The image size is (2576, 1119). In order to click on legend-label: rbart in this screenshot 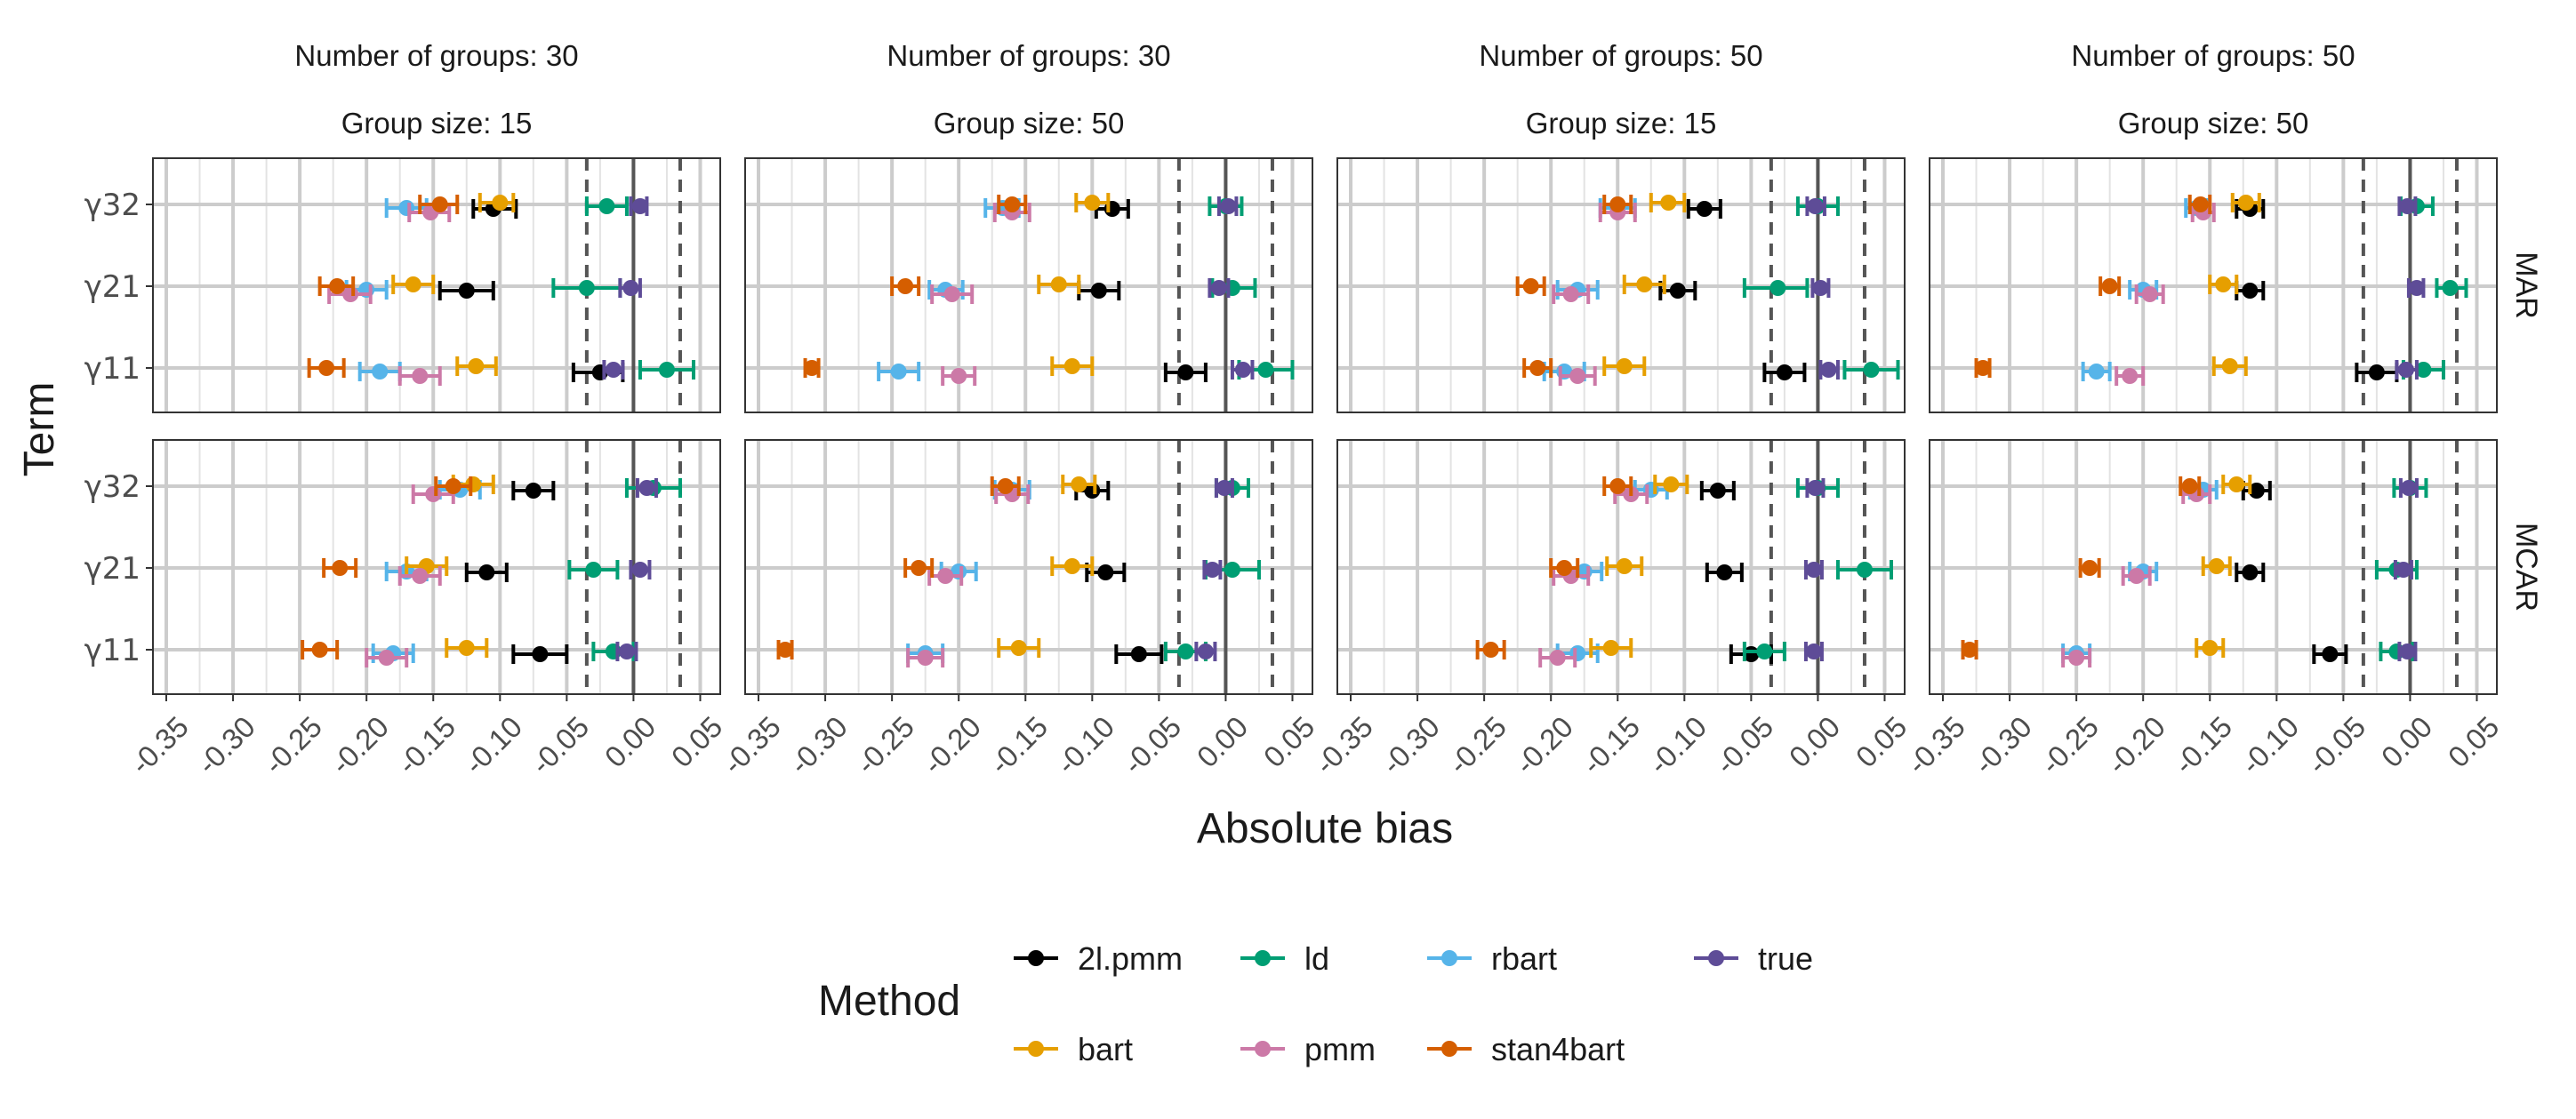, I will do `click(1524, 958)`.